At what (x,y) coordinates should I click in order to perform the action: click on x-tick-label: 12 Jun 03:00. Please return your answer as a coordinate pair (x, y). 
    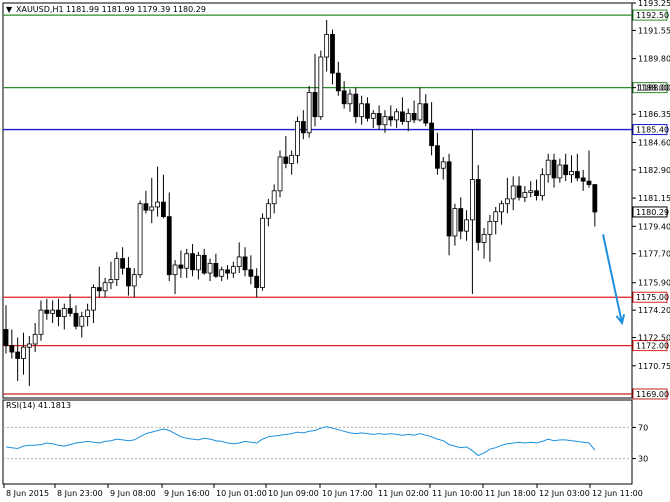
    Looking at the image, I should click on (564, 493).